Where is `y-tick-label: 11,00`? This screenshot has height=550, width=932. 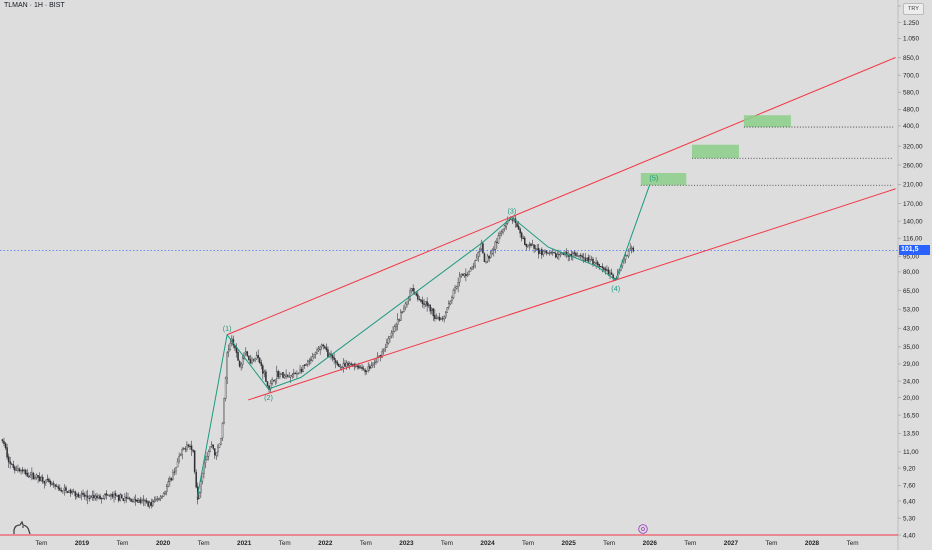
y-tick-label: 11,00 is located at coordinates (911, 452).